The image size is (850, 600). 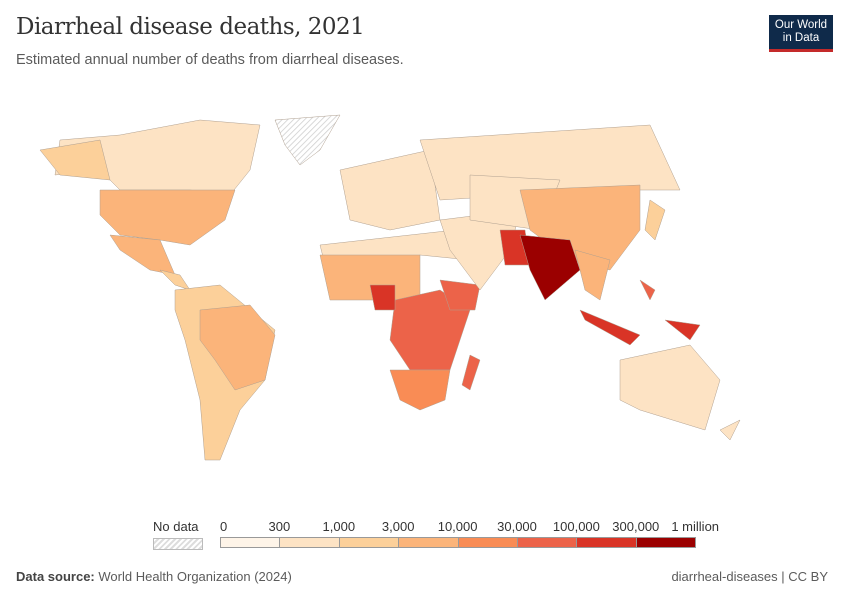 What do you see at coordinates (749, 576) in the screenshot?
I see `footer-slug: diarrheal-diseases | CC BY` at bounding box center [749, 576].